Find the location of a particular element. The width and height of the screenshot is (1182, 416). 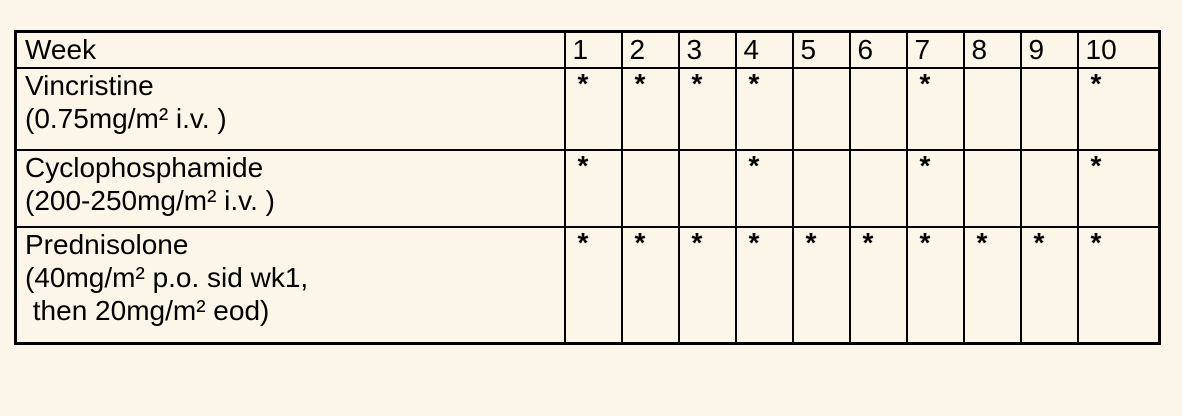

mark-week-6: * is located at coordinates (878, 285).